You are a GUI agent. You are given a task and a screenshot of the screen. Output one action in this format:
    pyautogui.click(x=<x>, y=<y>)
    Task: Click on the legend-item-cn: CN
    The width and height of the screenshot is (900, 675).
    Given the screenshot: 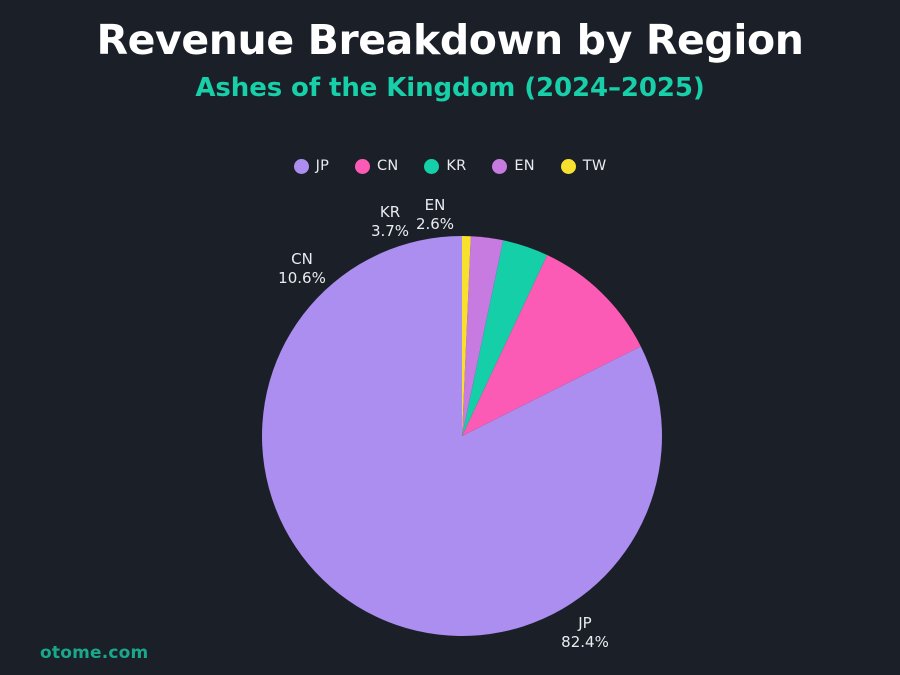 What is the action you would take?
    pyautogui.click(x=376, y=166)
    